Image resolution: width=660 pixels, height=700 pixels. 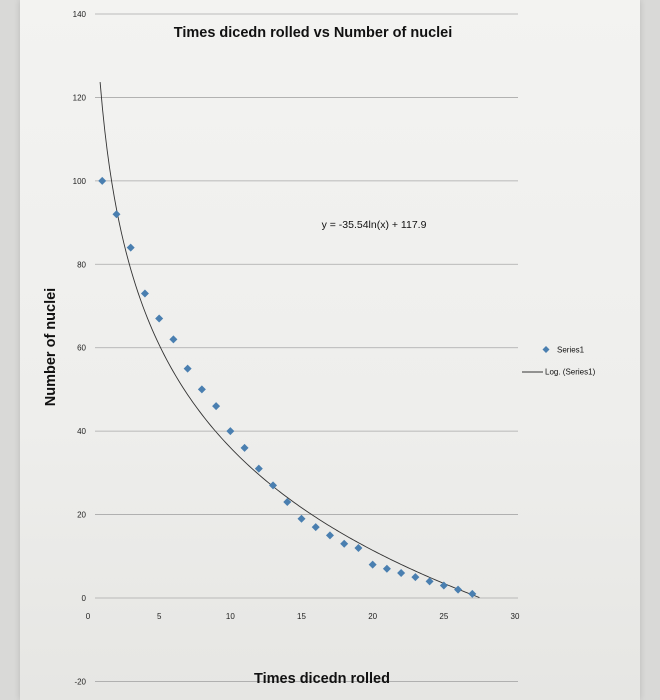 What do you see at coordinates (88, 616) in the screenshot?
I see `x-tick-label-0: 0` at bounding box center [88, 616].